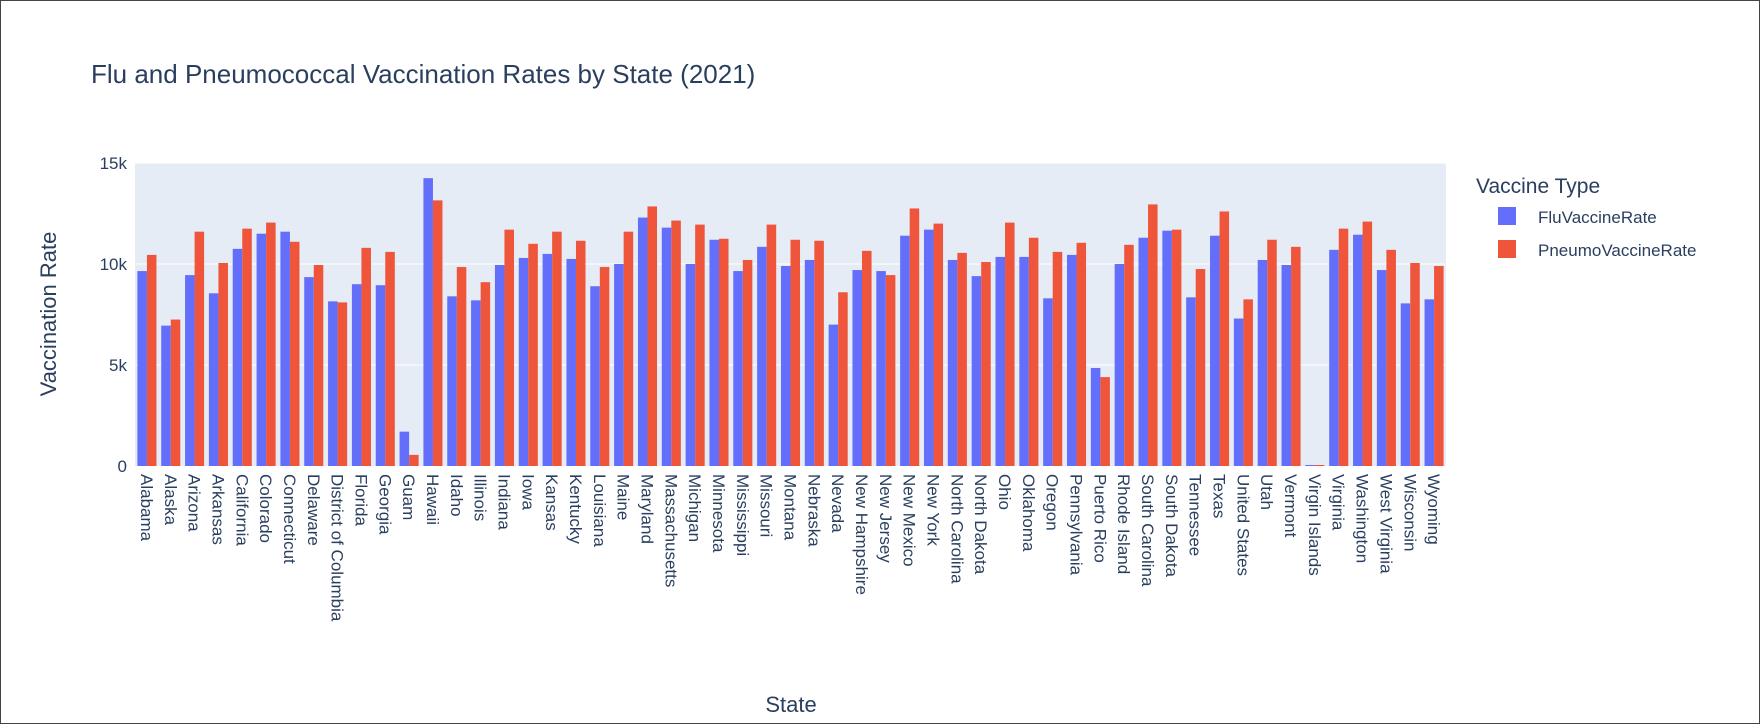  I want to click on legend-item-pneumo: PneumoVaccineRate, so click(1597, 250).